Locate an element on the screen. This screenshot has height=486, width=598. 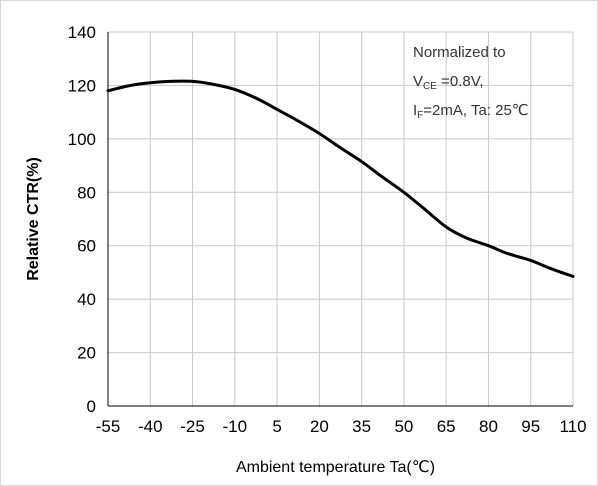
y-tick-label: 0 is located at coordinates (91, 406).